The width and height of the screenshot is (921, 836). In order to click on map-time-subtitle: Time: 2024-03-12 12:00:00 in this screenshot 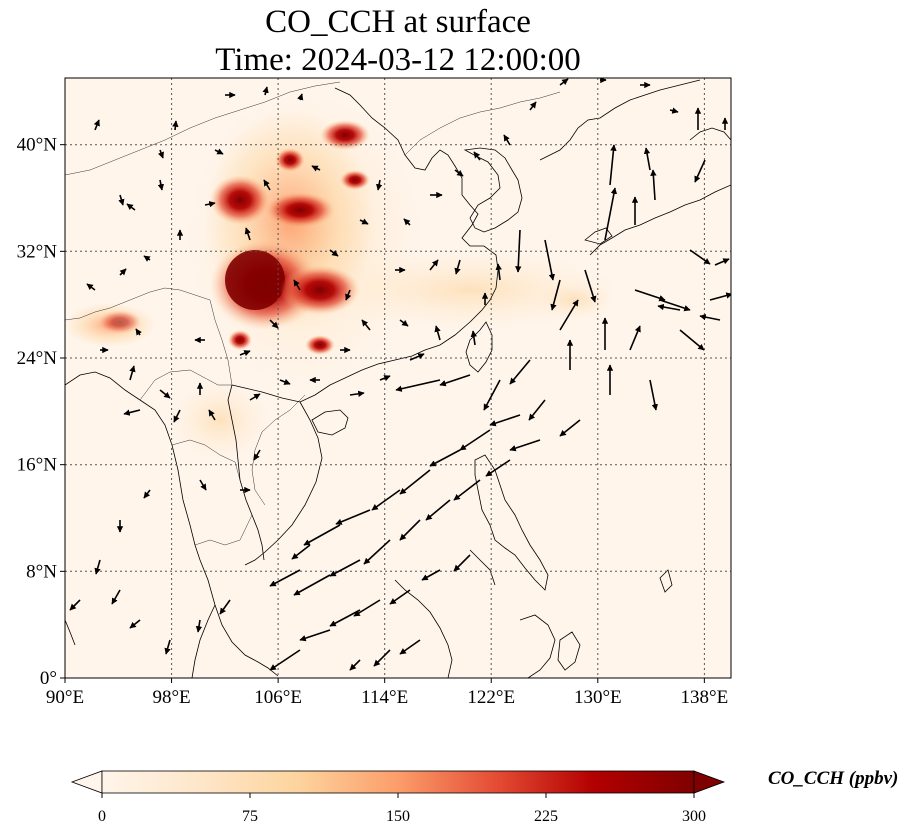, I will do `click(398, 60)`.